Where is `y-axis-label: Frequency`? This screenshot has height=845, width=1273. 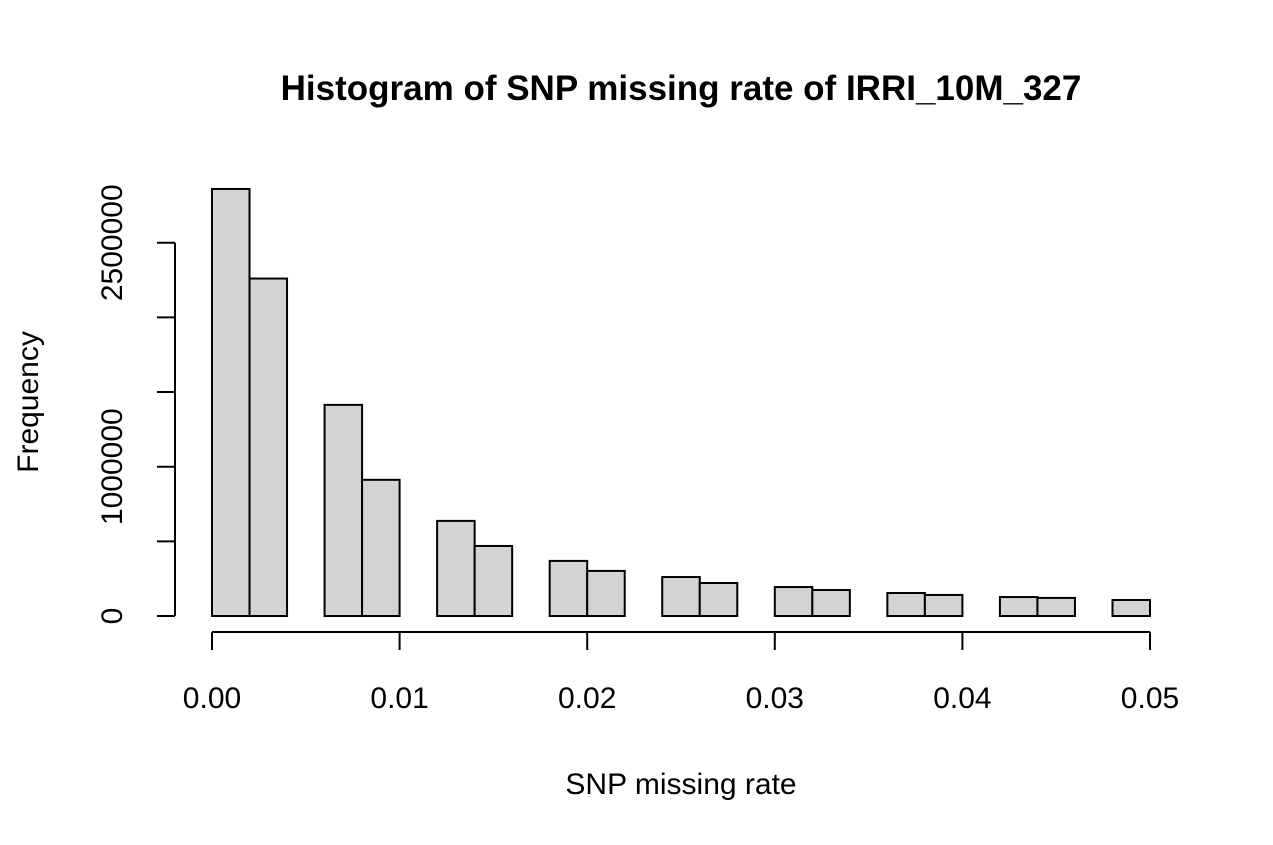 y-axis-label: Frequency is located at coordinates (28, 402).